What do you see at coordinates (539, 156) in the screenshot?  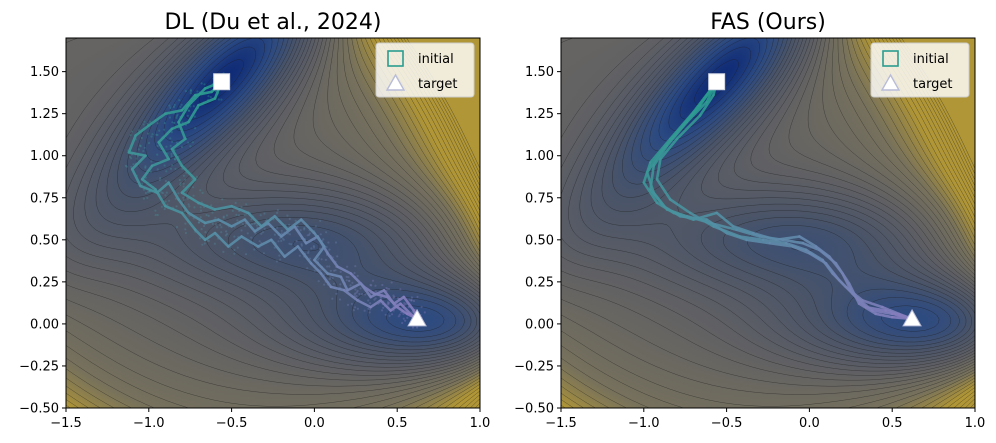 I see `y-tick-label: 1.00` at bounding box center [539, 156].